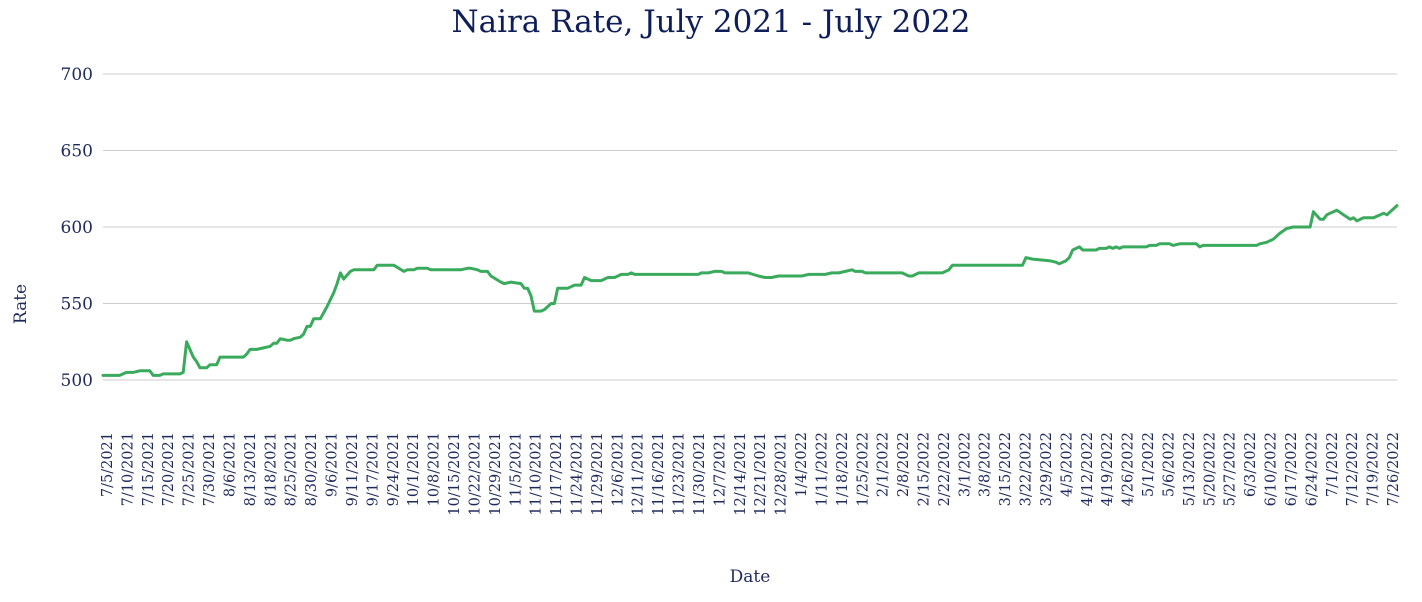 This screenshot has width=1422, height=602. What do you see at coordinates (750, 577) in the screenshot?
I see `x-axis-label: Date` at bounding box center [750, 577].